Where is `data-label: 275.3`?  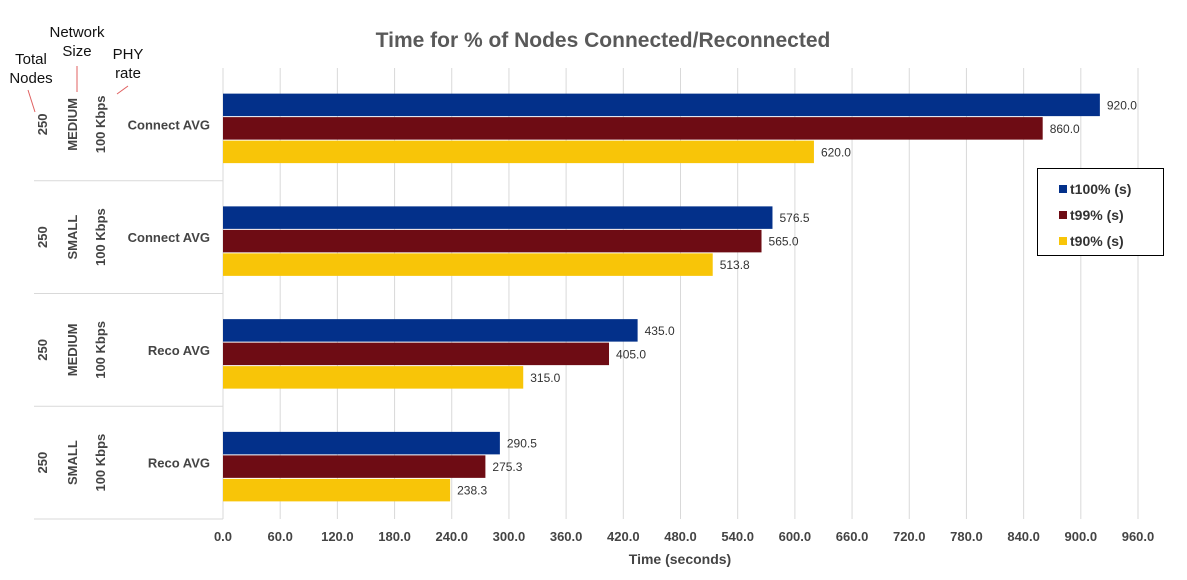
data-label: 275.3 is located at coordinates (507, 467).